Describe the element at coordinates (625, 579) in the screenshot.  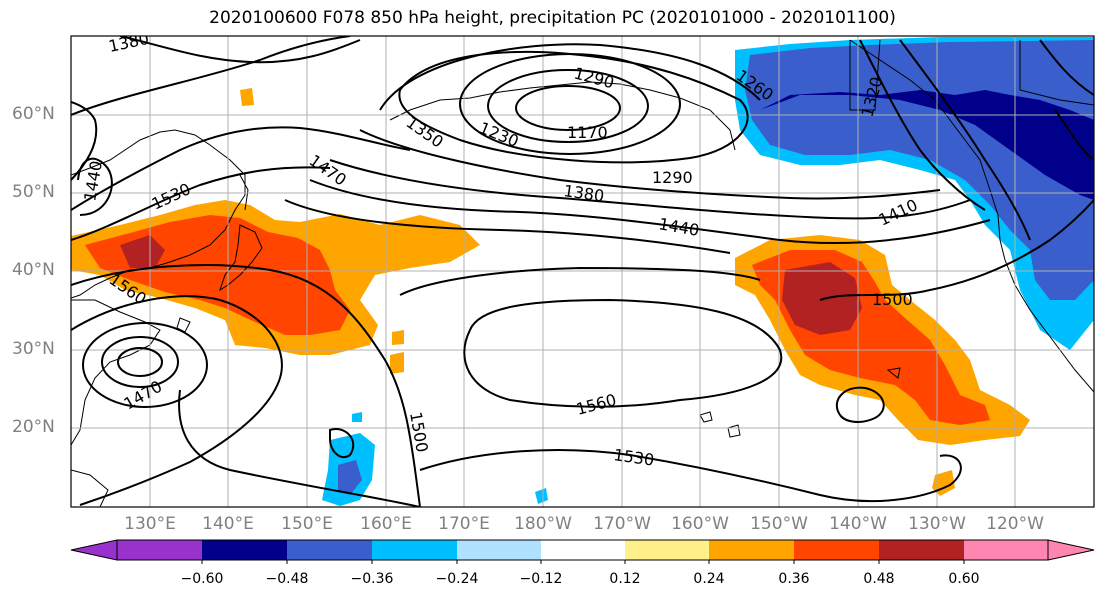
I see `colorbar-tick-label: 0.12` at that location.